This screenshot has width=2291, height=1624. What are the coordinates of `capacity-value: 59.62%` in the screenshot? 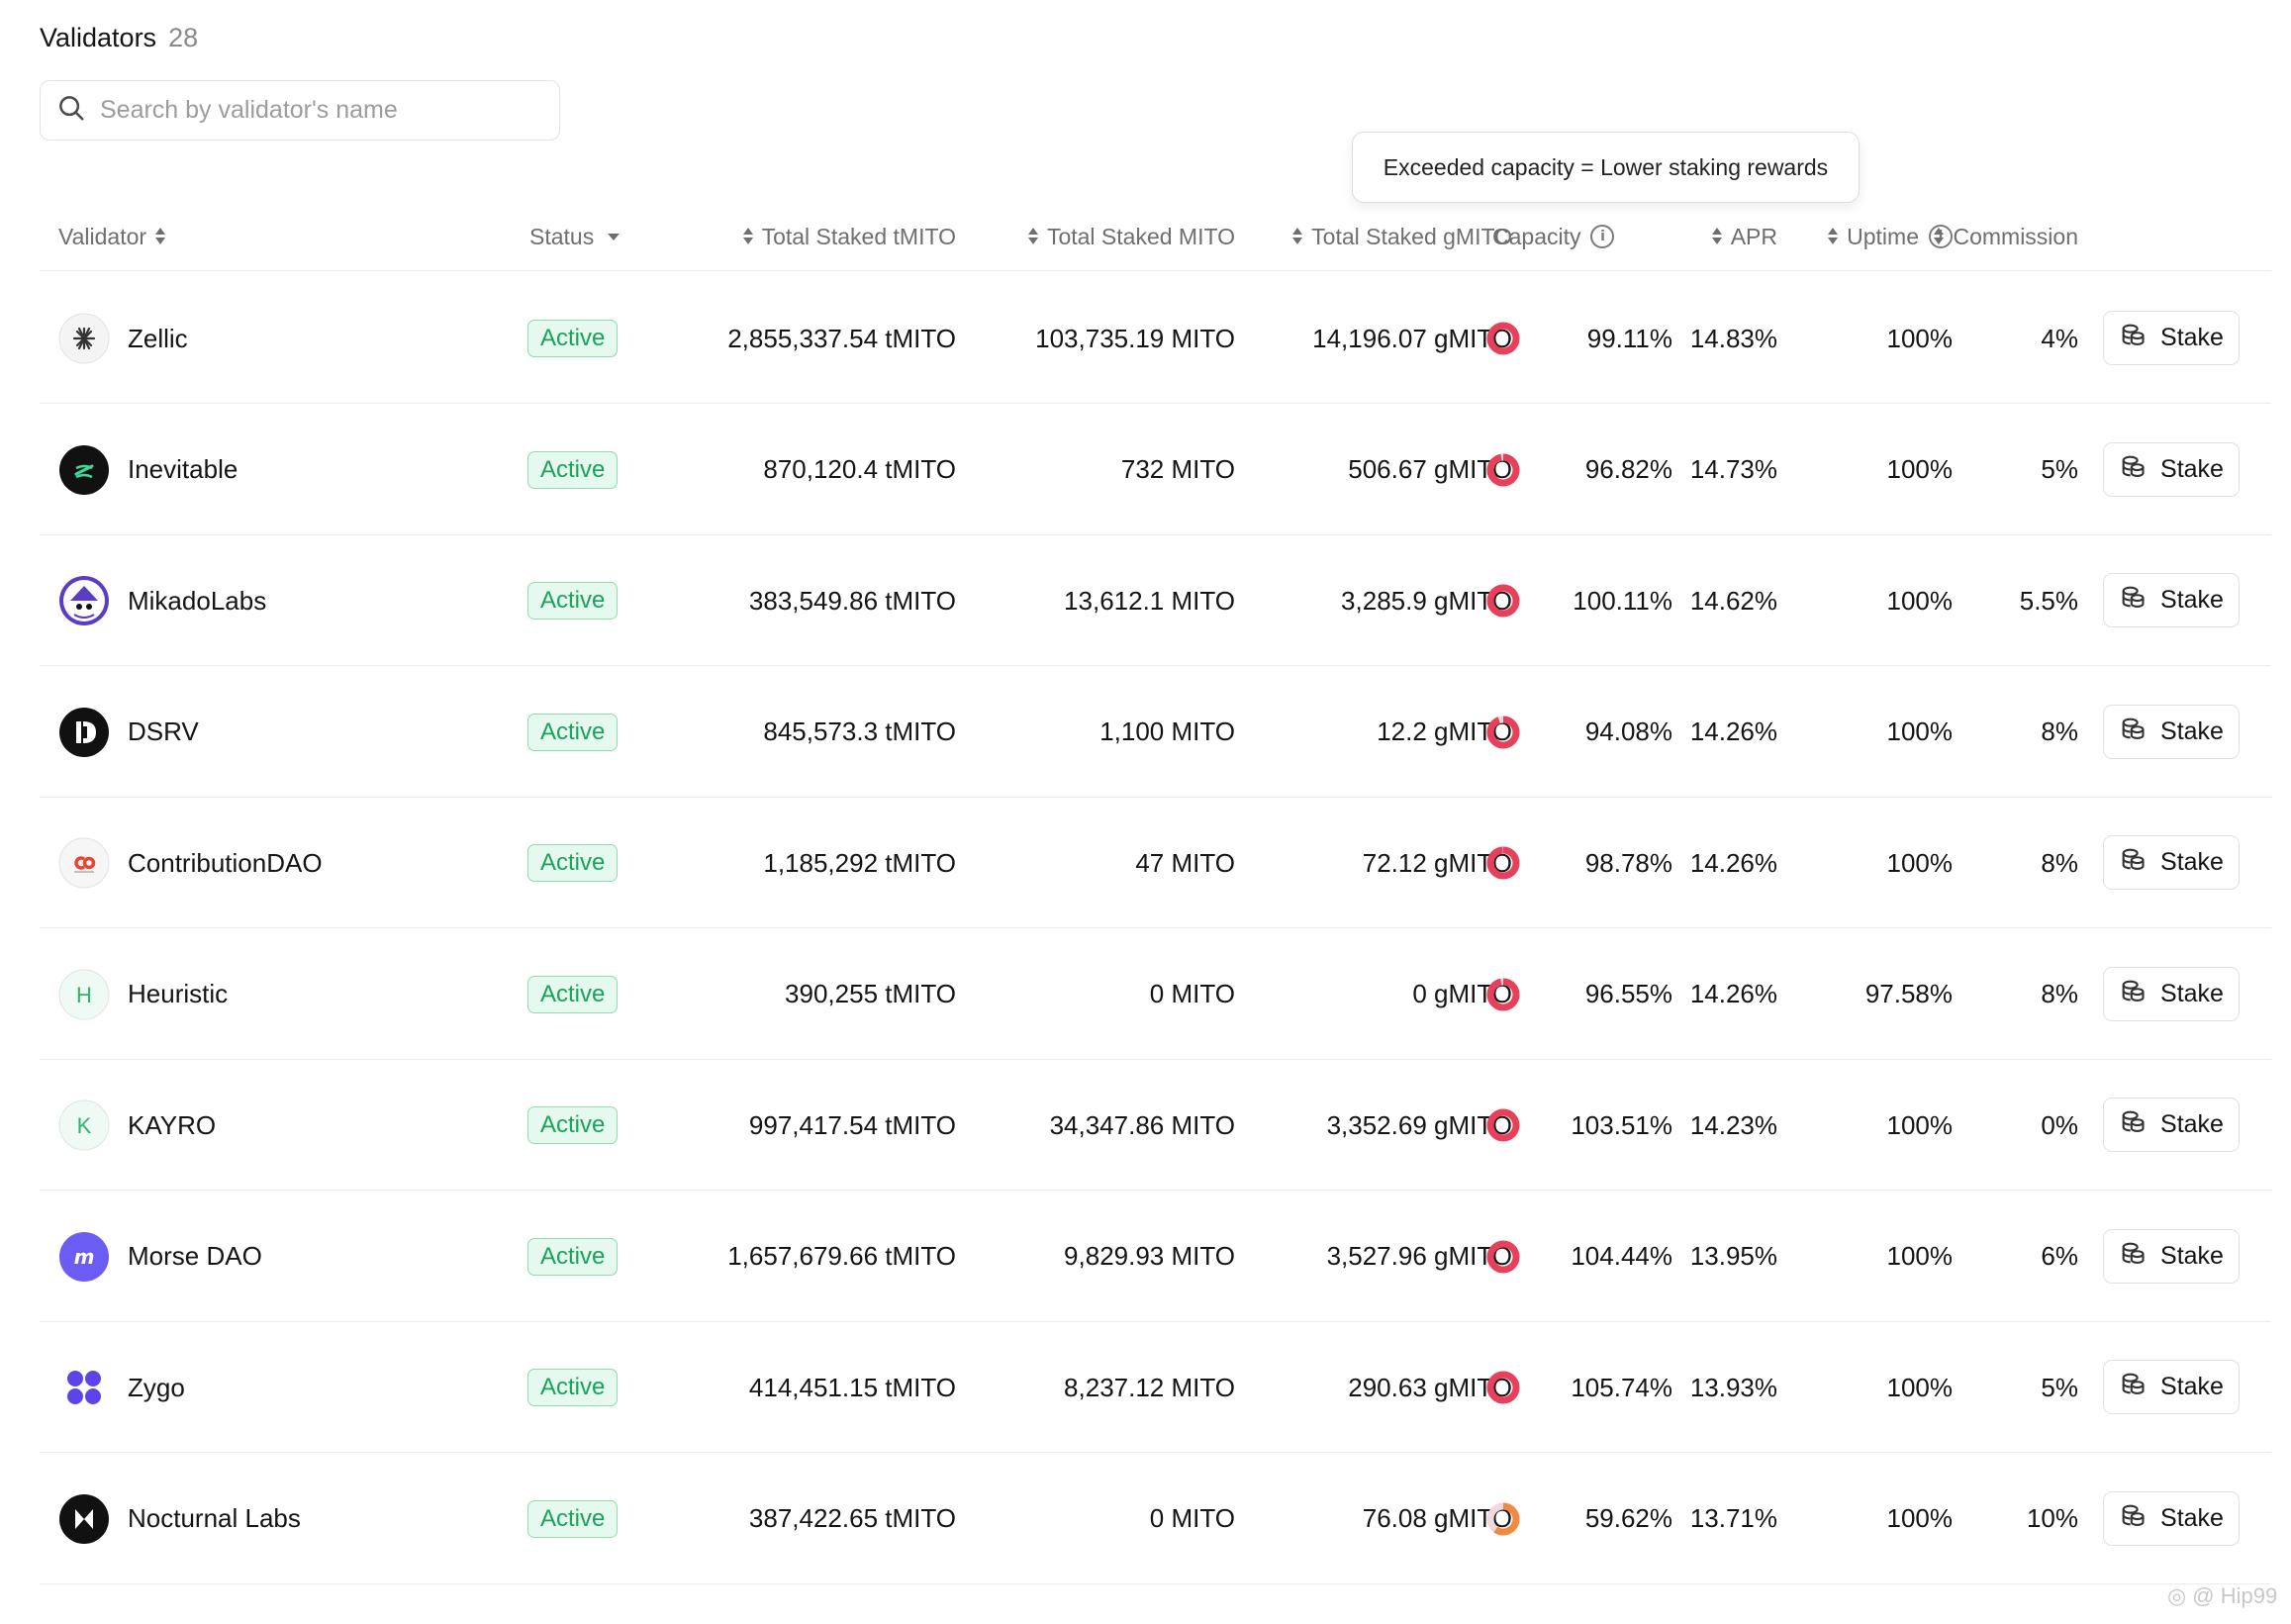 It's located at (1628, 1518).